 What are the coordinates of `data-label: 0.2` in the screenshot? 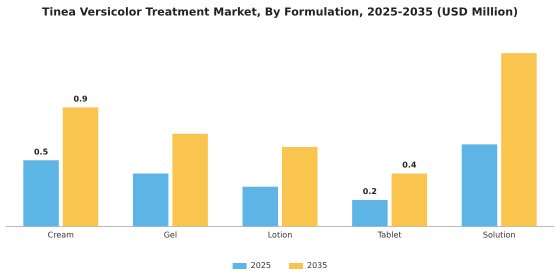 It's located at (369, 191).